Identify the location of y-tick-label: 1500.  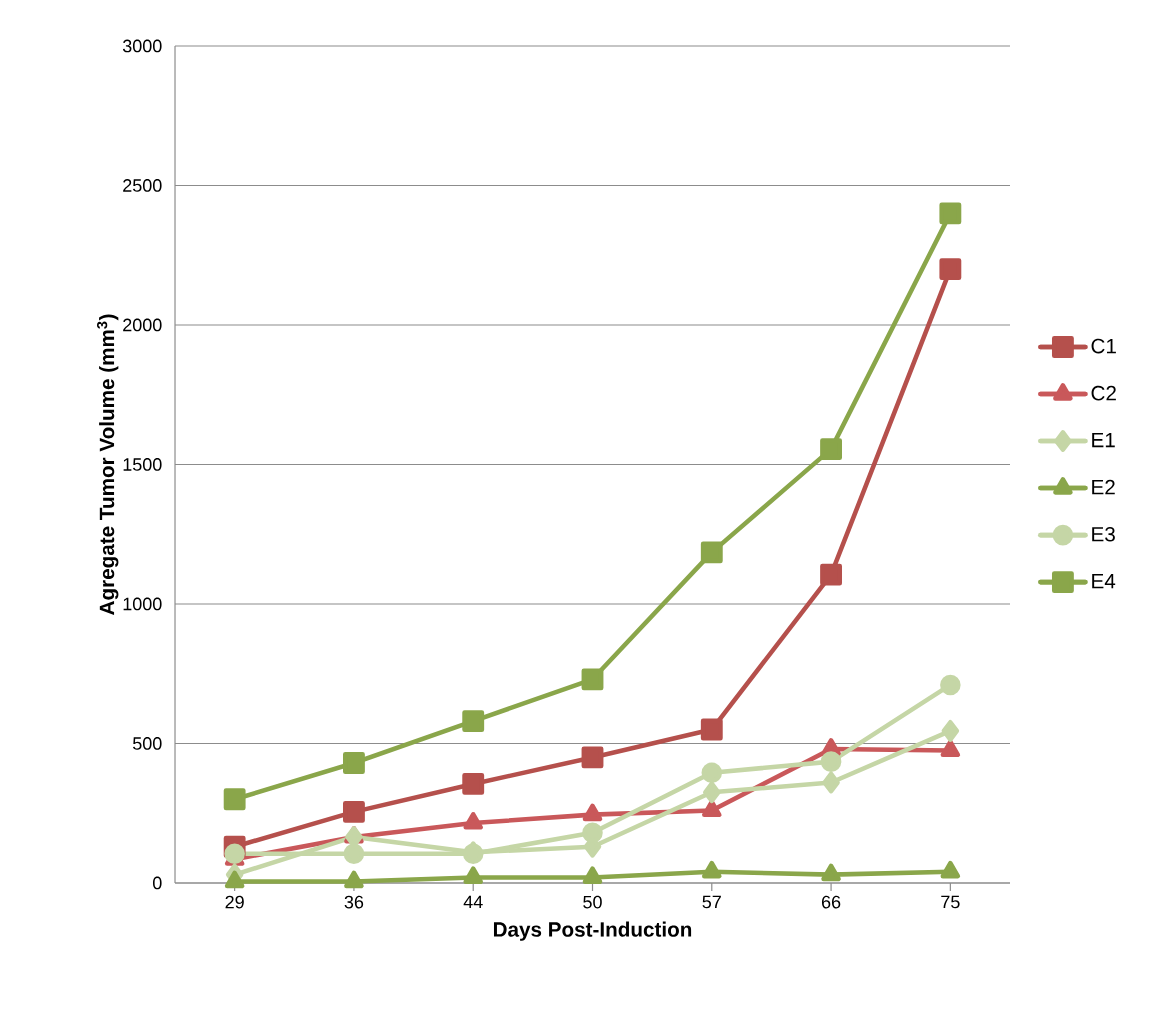
(142, 464).